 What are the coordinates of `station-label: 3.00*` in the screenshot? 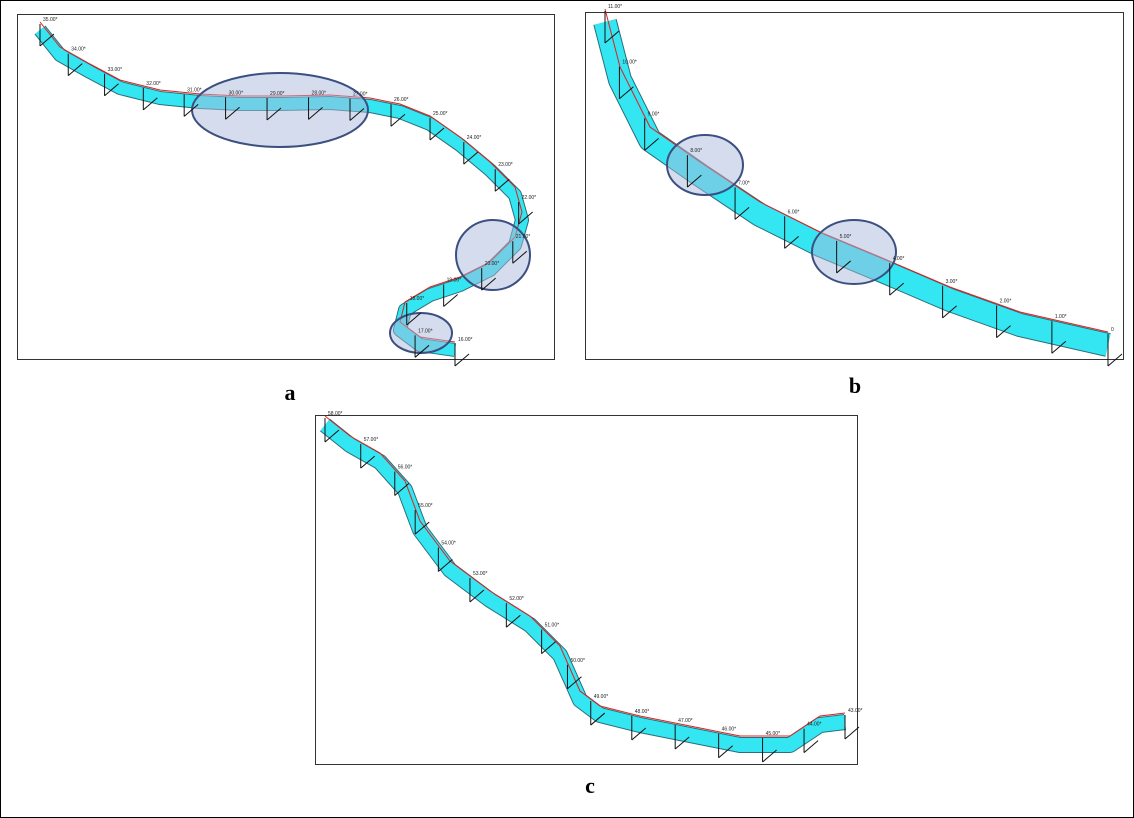 It's located at (952, 282).